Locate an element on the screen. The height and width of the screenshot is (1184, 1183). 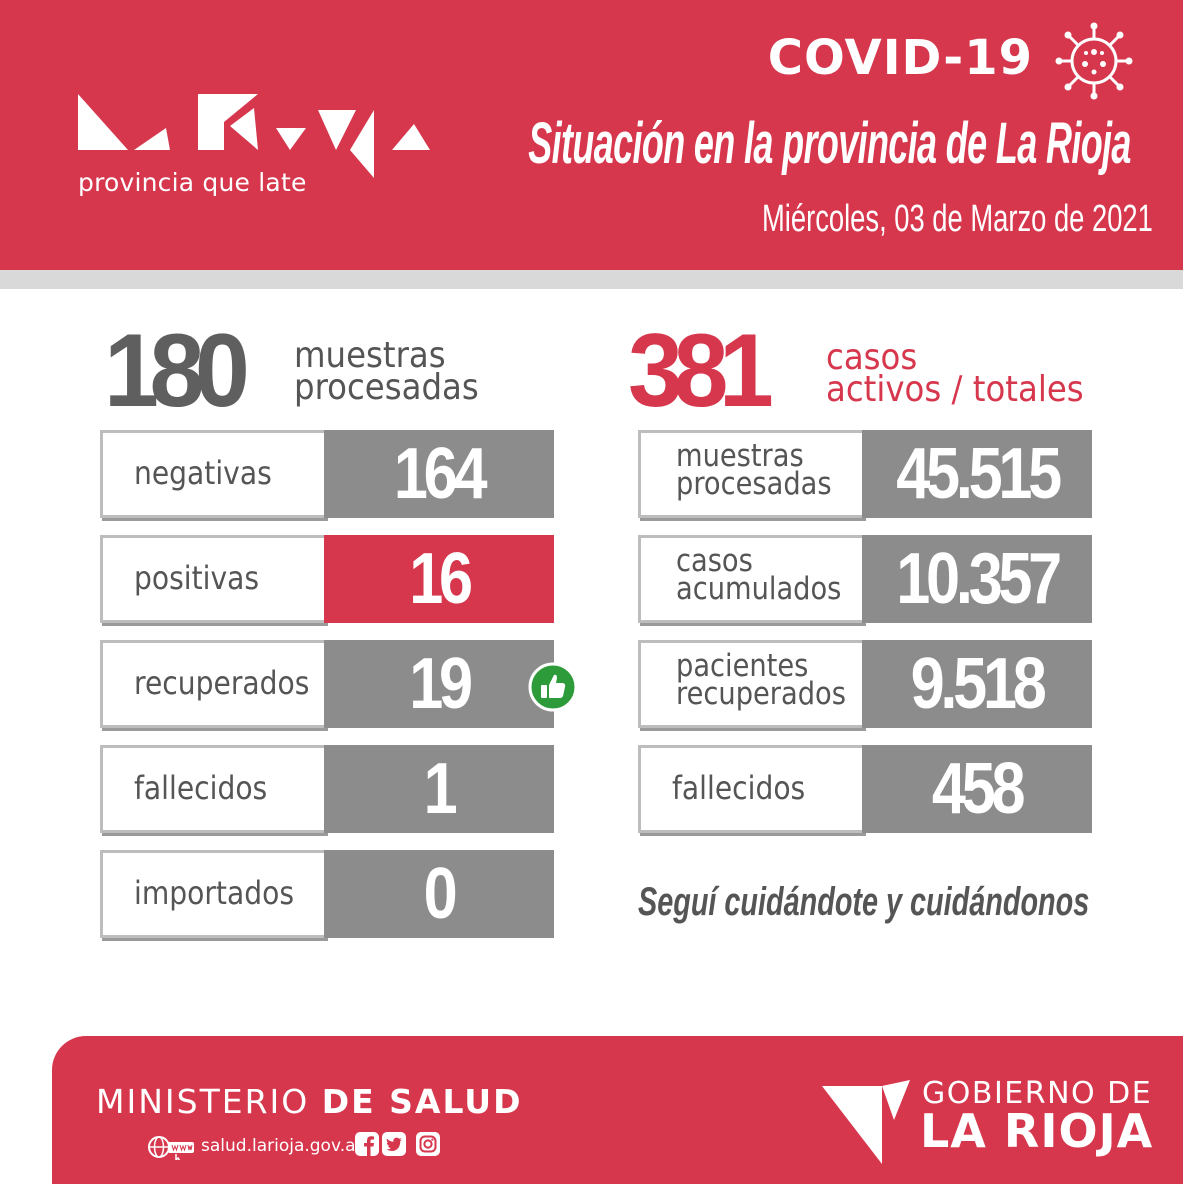
total-label-line2: procesadas is located at coordinates (754, 484).